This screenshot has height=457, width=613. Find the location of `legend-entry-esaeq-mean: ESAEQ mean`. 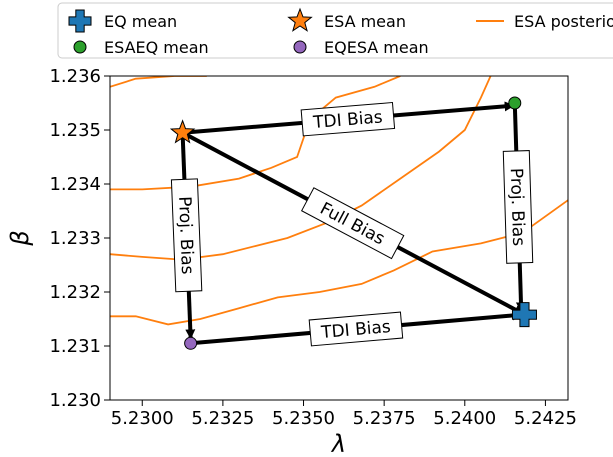

legend-entry-esaeq-mean: ESAEQ mean is located at coordinates (141, 47).